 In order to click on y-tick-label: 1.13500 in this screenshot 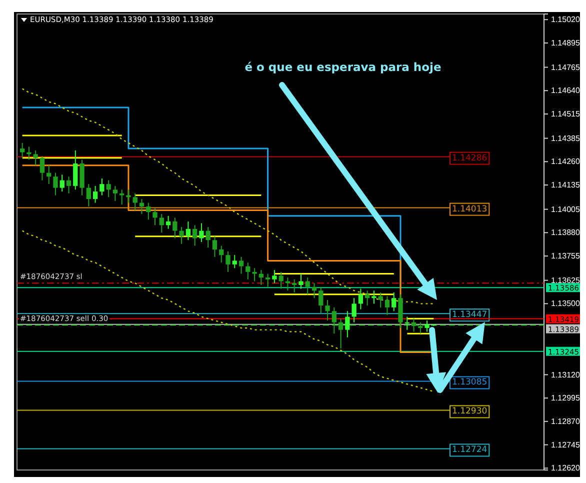, I will do `click(565, 303)`.